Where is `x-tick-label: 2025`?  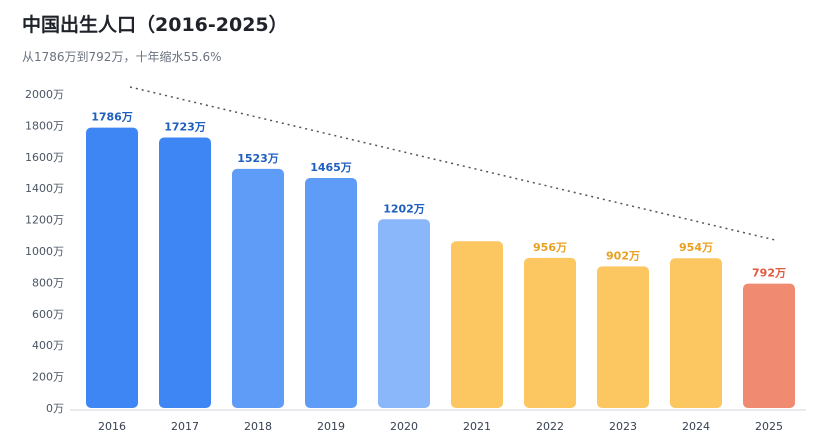 x-tick-label: 2025 is located at coordinates (769, 426).